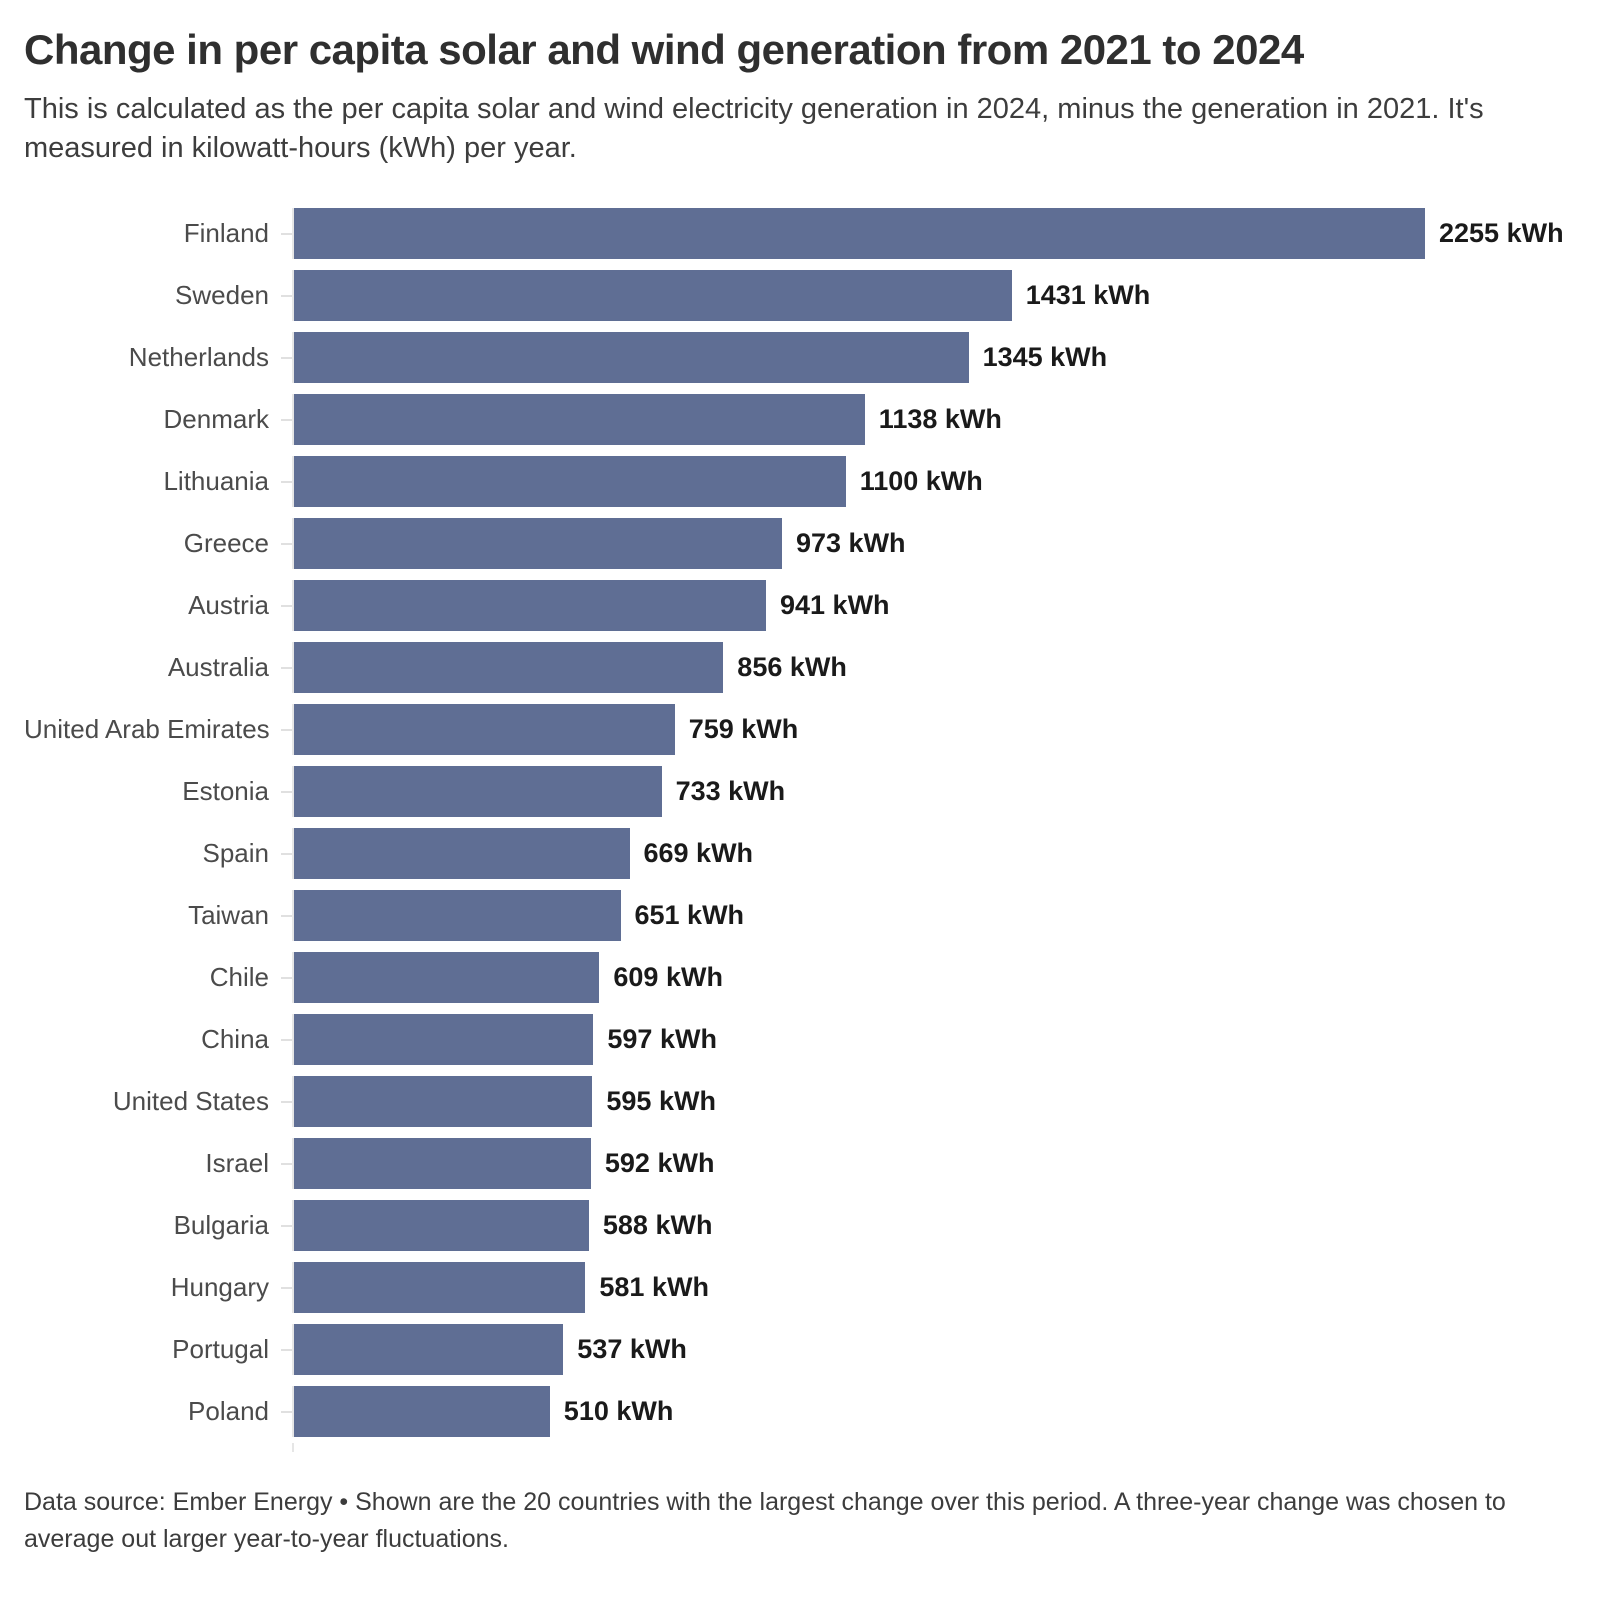 This screenshot has height=1604, width=1600. What do you see at coordinates (1501, 233) in the screenshot?
I see `value-label: 2255 kWh` at bounding box center [1501, 233].